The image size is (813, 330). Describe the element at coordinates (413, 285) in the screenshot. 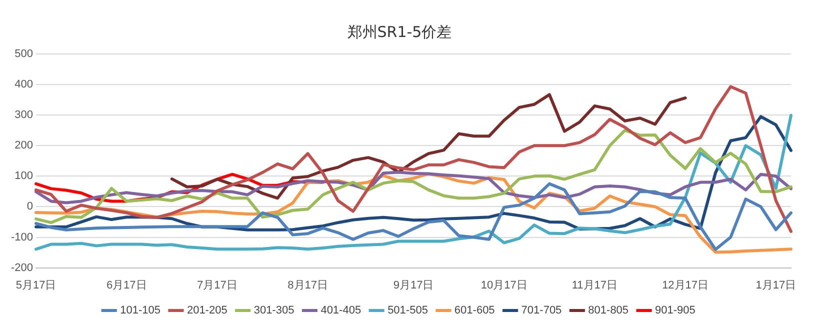

I see `x-tick-label: 9月17日` at that location.